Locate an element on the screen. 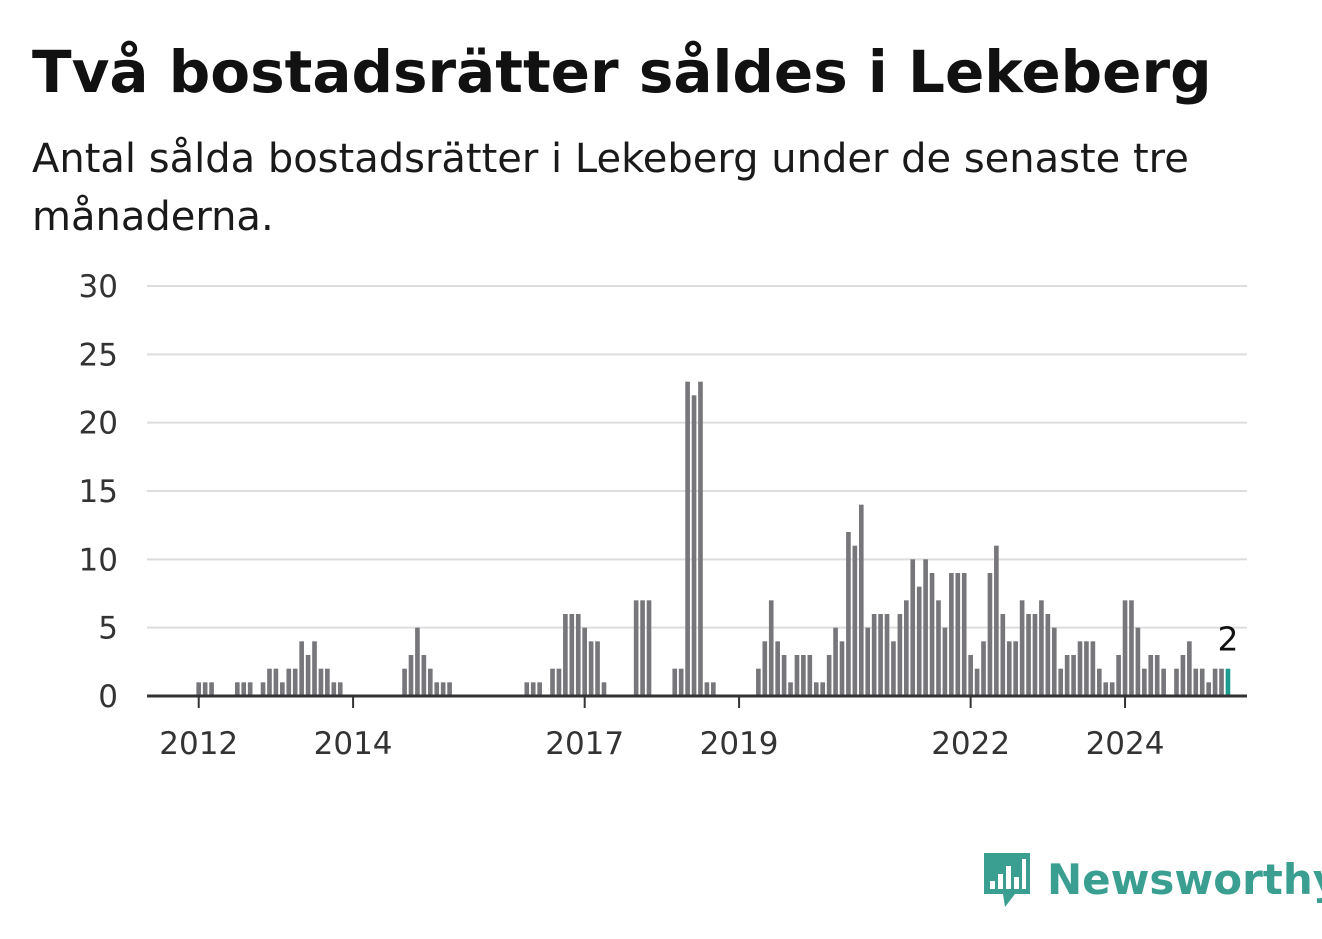 This screenshot has width=1322, height=939. newsworthy-logo: Newsworthy is located at coordinates (1151, 880).